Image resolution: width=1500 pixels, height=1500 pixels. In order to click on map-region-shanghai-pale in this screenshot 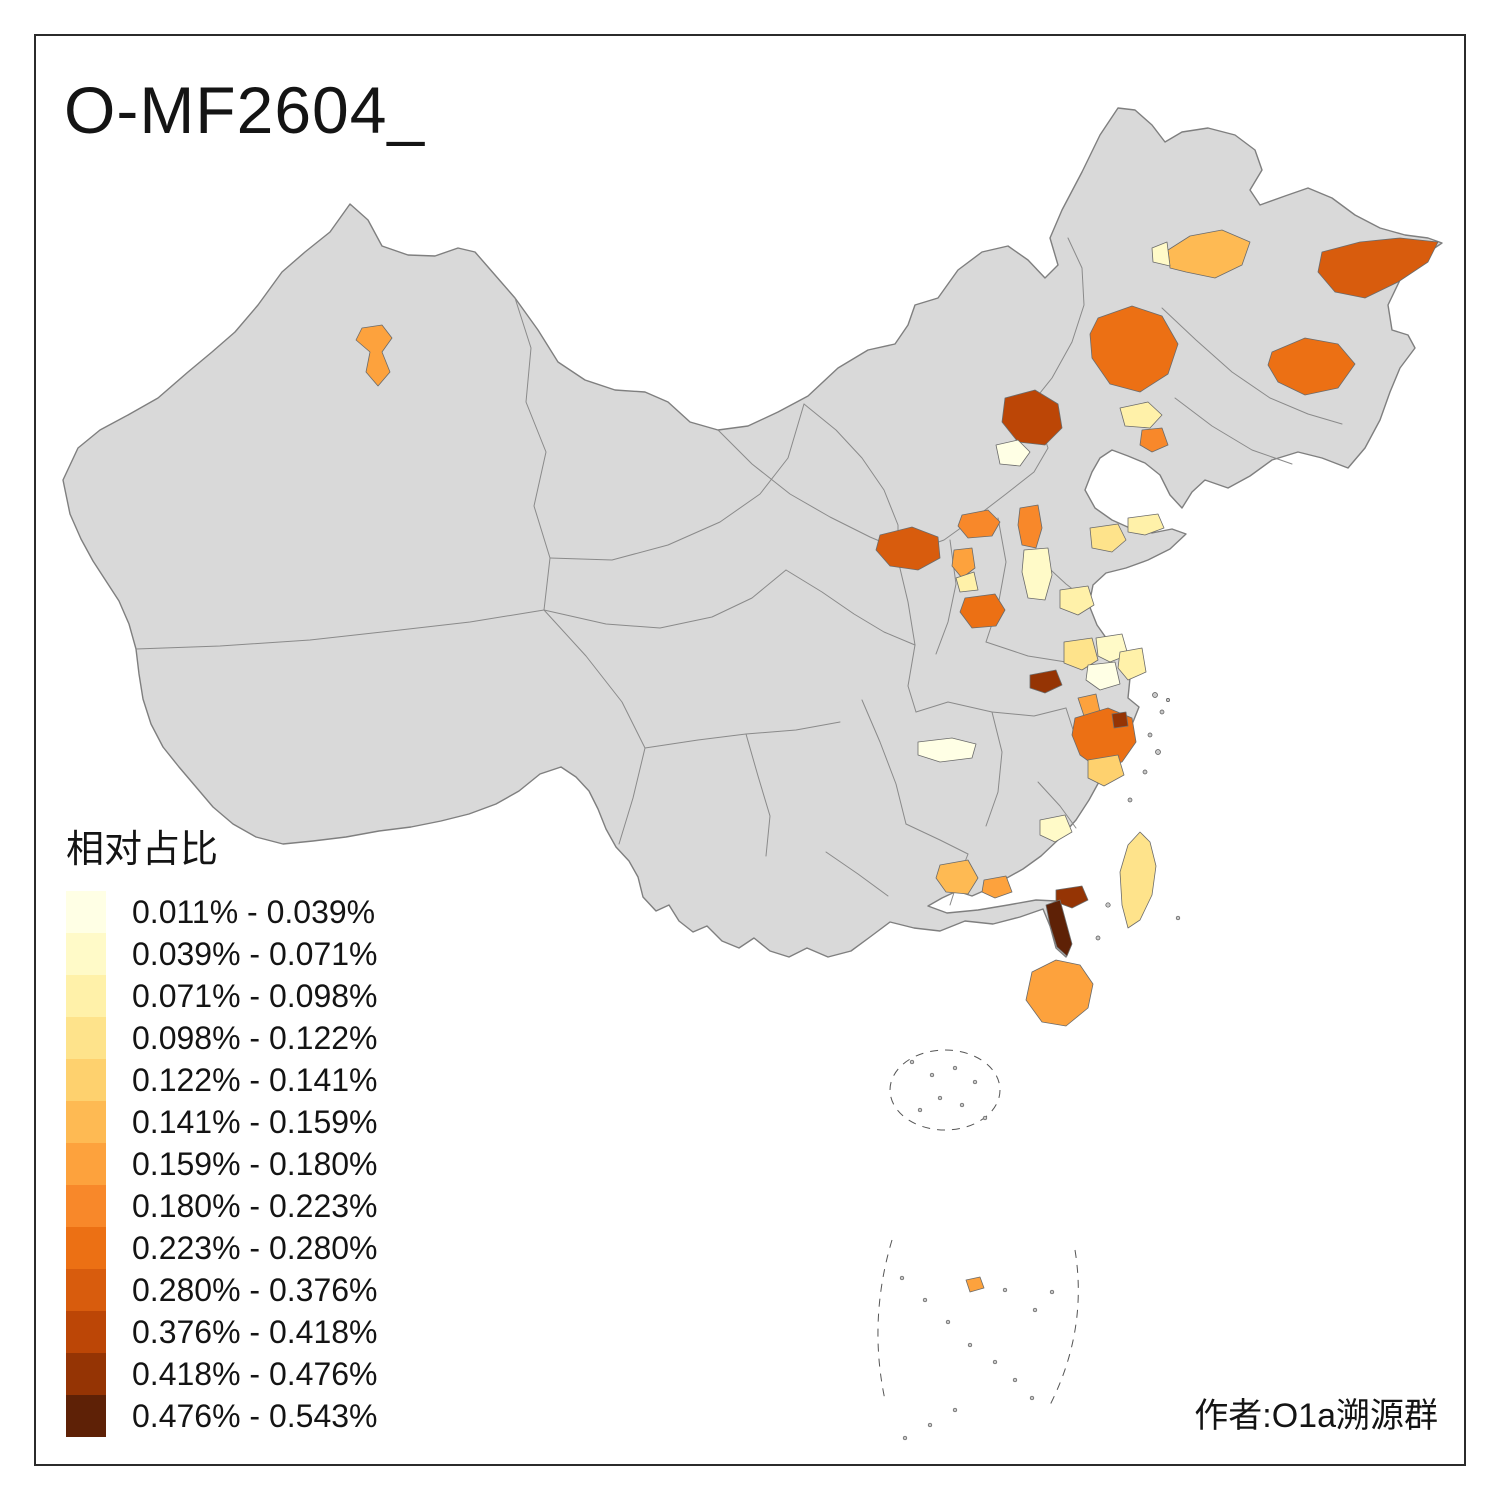, I will do `click(1132, 664)`.